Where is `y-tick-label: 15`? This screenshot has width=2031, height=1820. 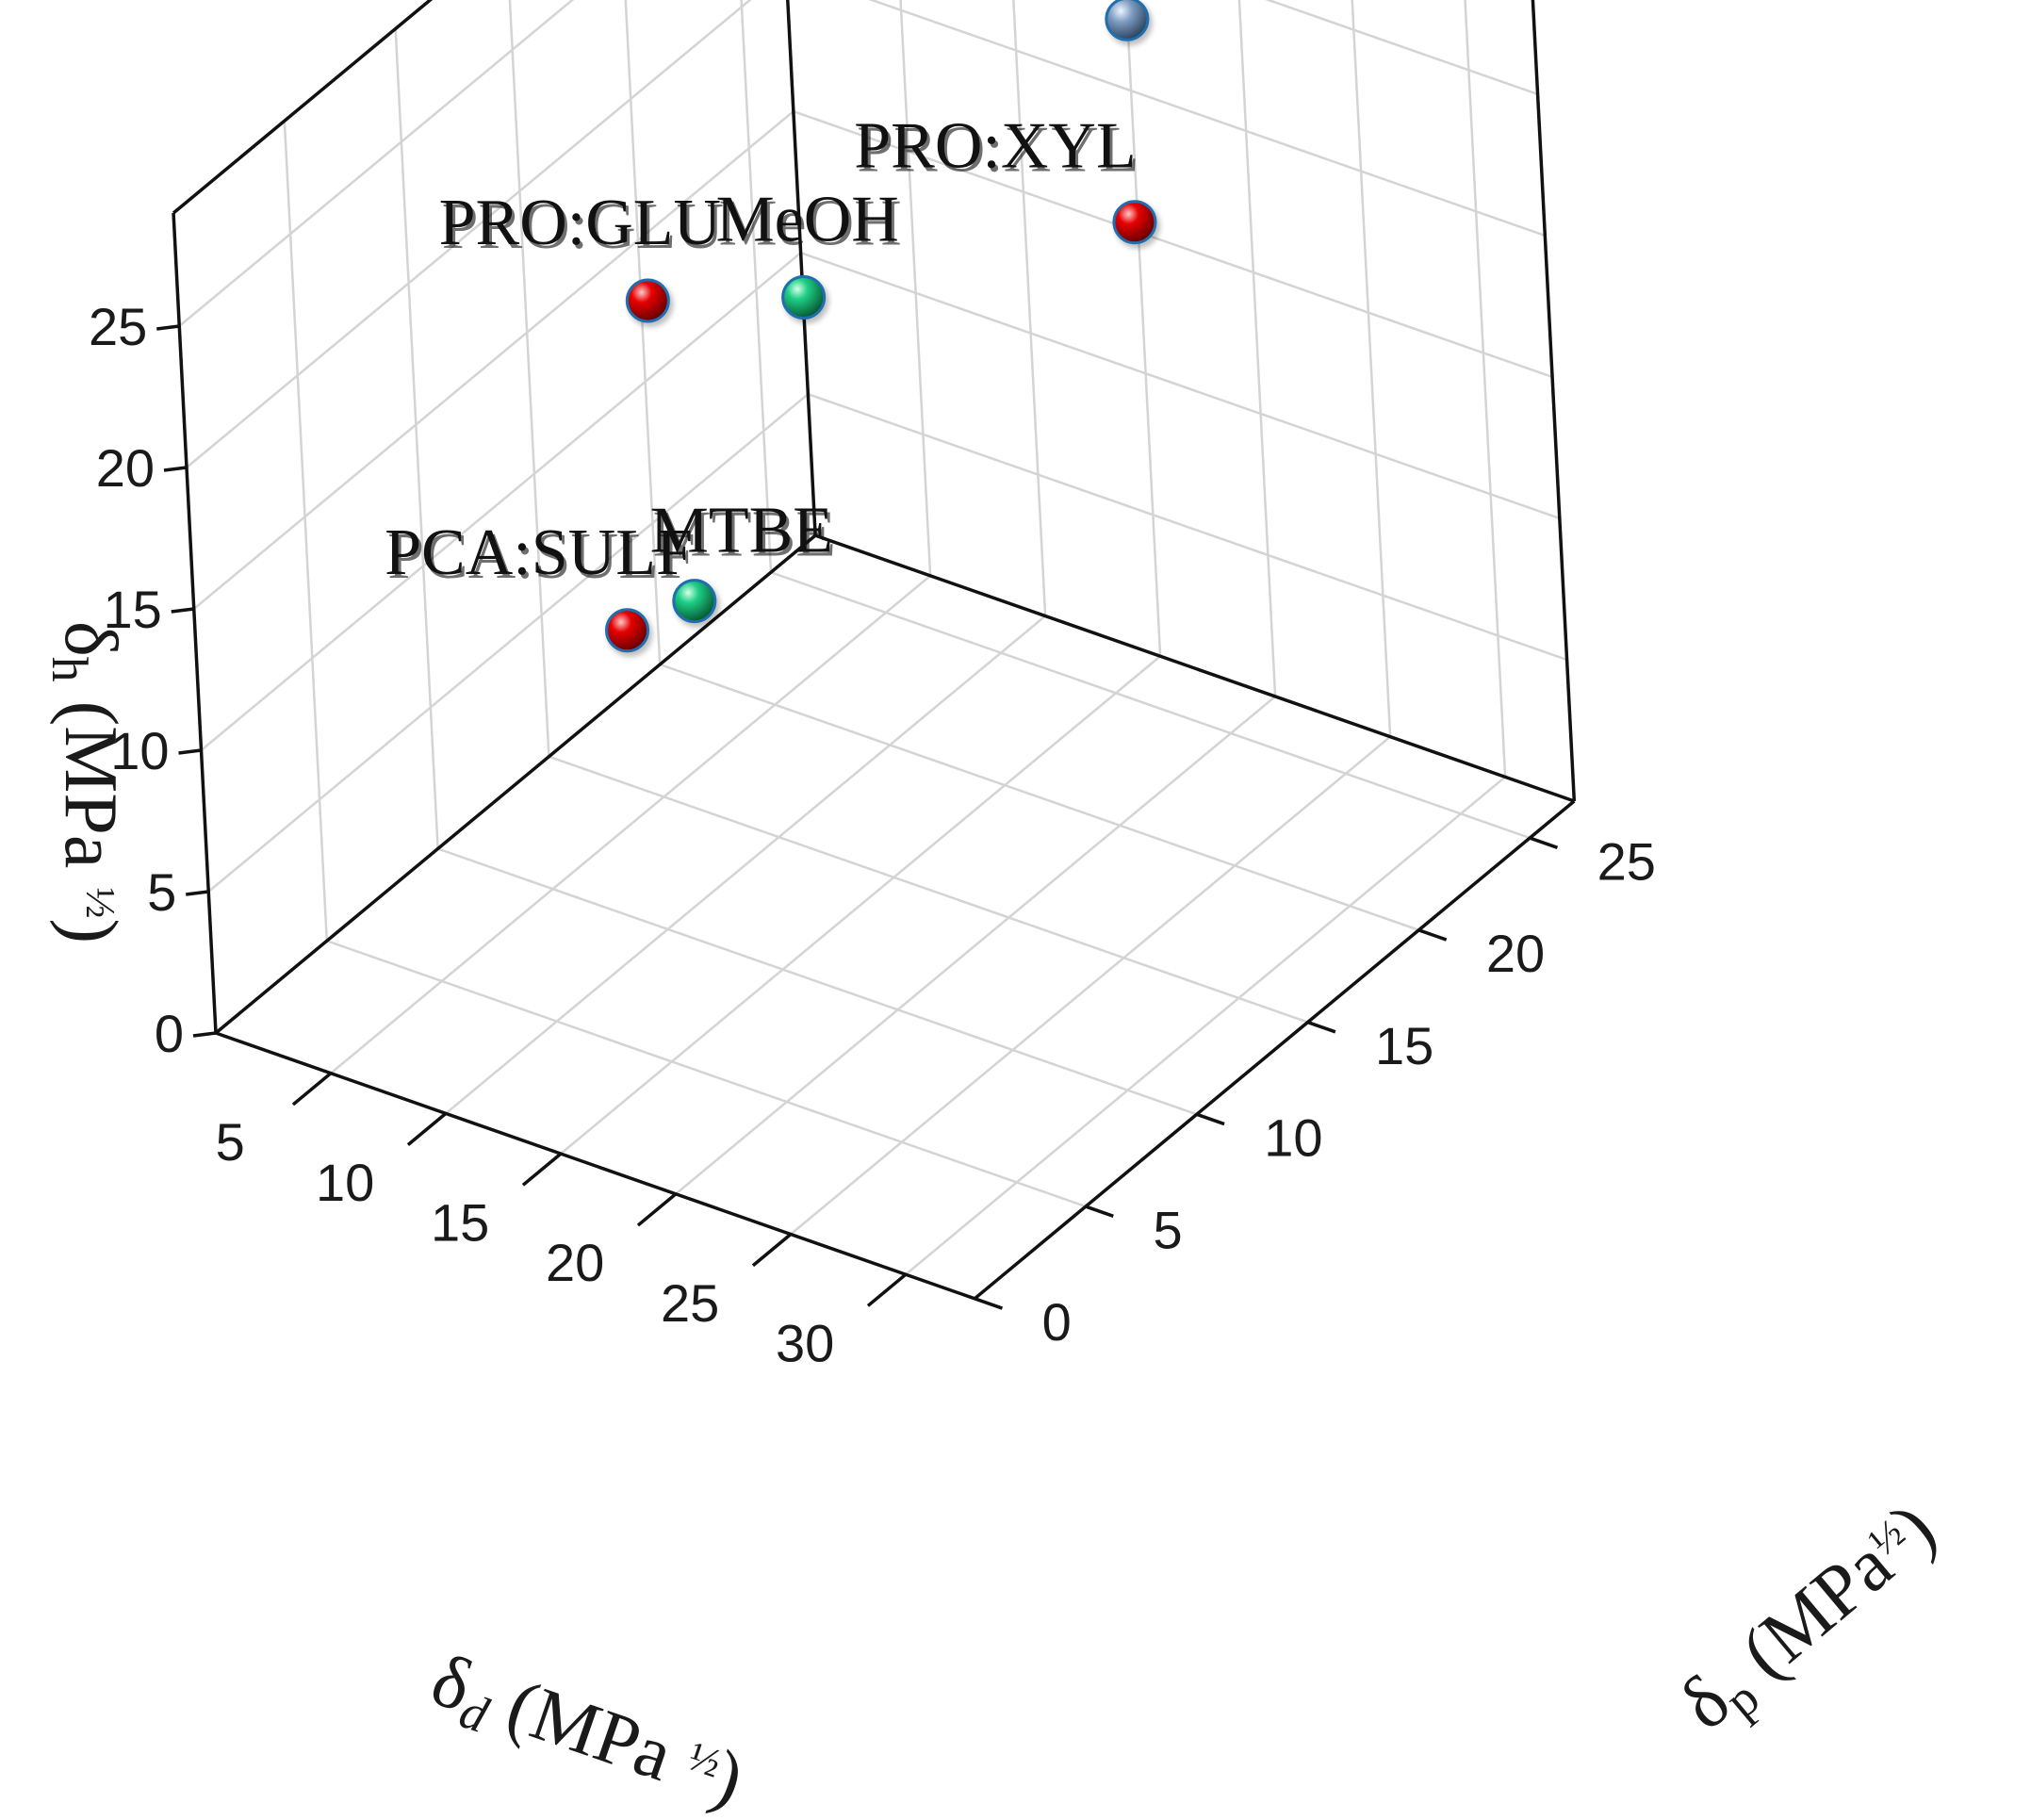
y-tick-label: 15 is located at coordinates (1404, 1045).